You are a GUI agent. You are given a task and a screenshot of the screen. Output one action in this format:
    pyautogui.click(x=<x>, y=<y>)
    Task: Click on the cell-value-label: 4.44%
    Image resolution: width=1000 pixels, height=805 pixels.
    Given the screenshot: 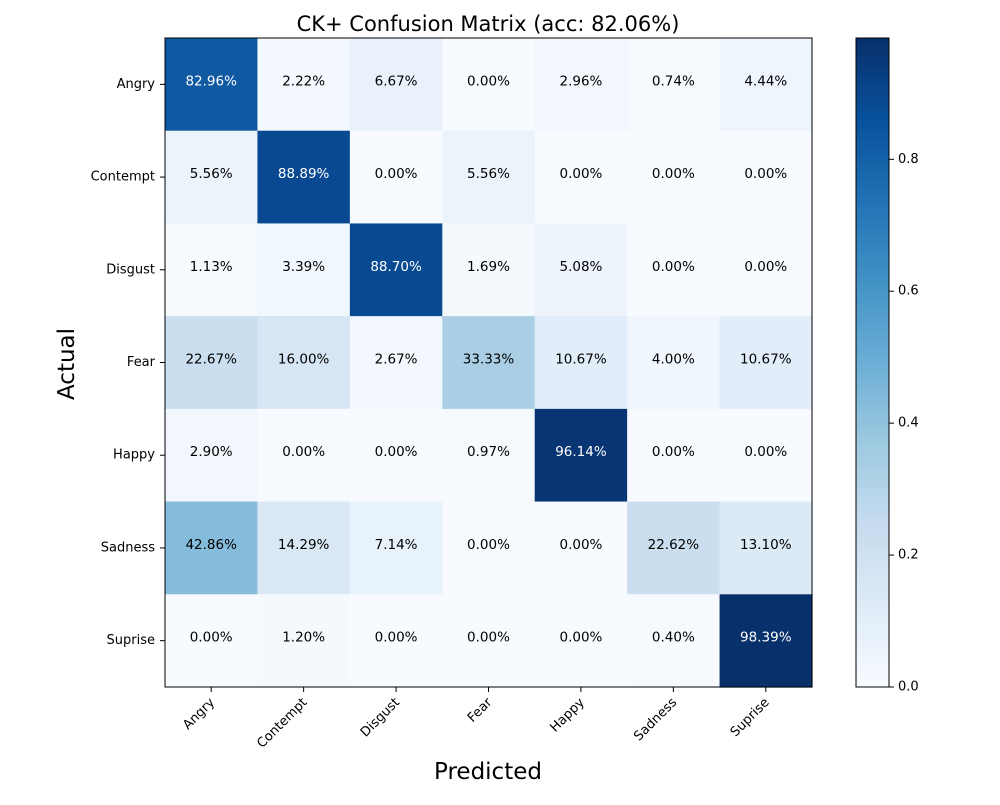 What is the action you would take?
    pyautogui.click(x=765, y=81)
    